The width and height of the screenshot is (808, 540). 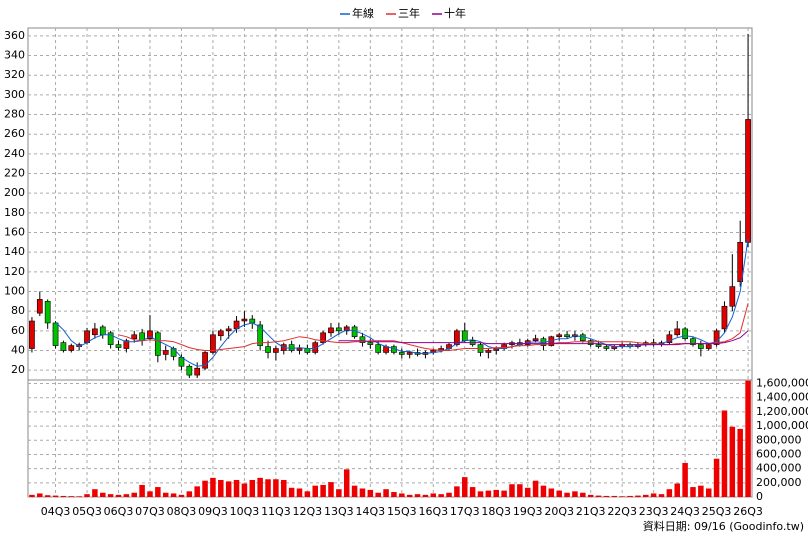 What do you see at coordinates (150, 511) in the screenshot?
I see `x-tick-label: 07Q3` at bounding box center [150, 511].